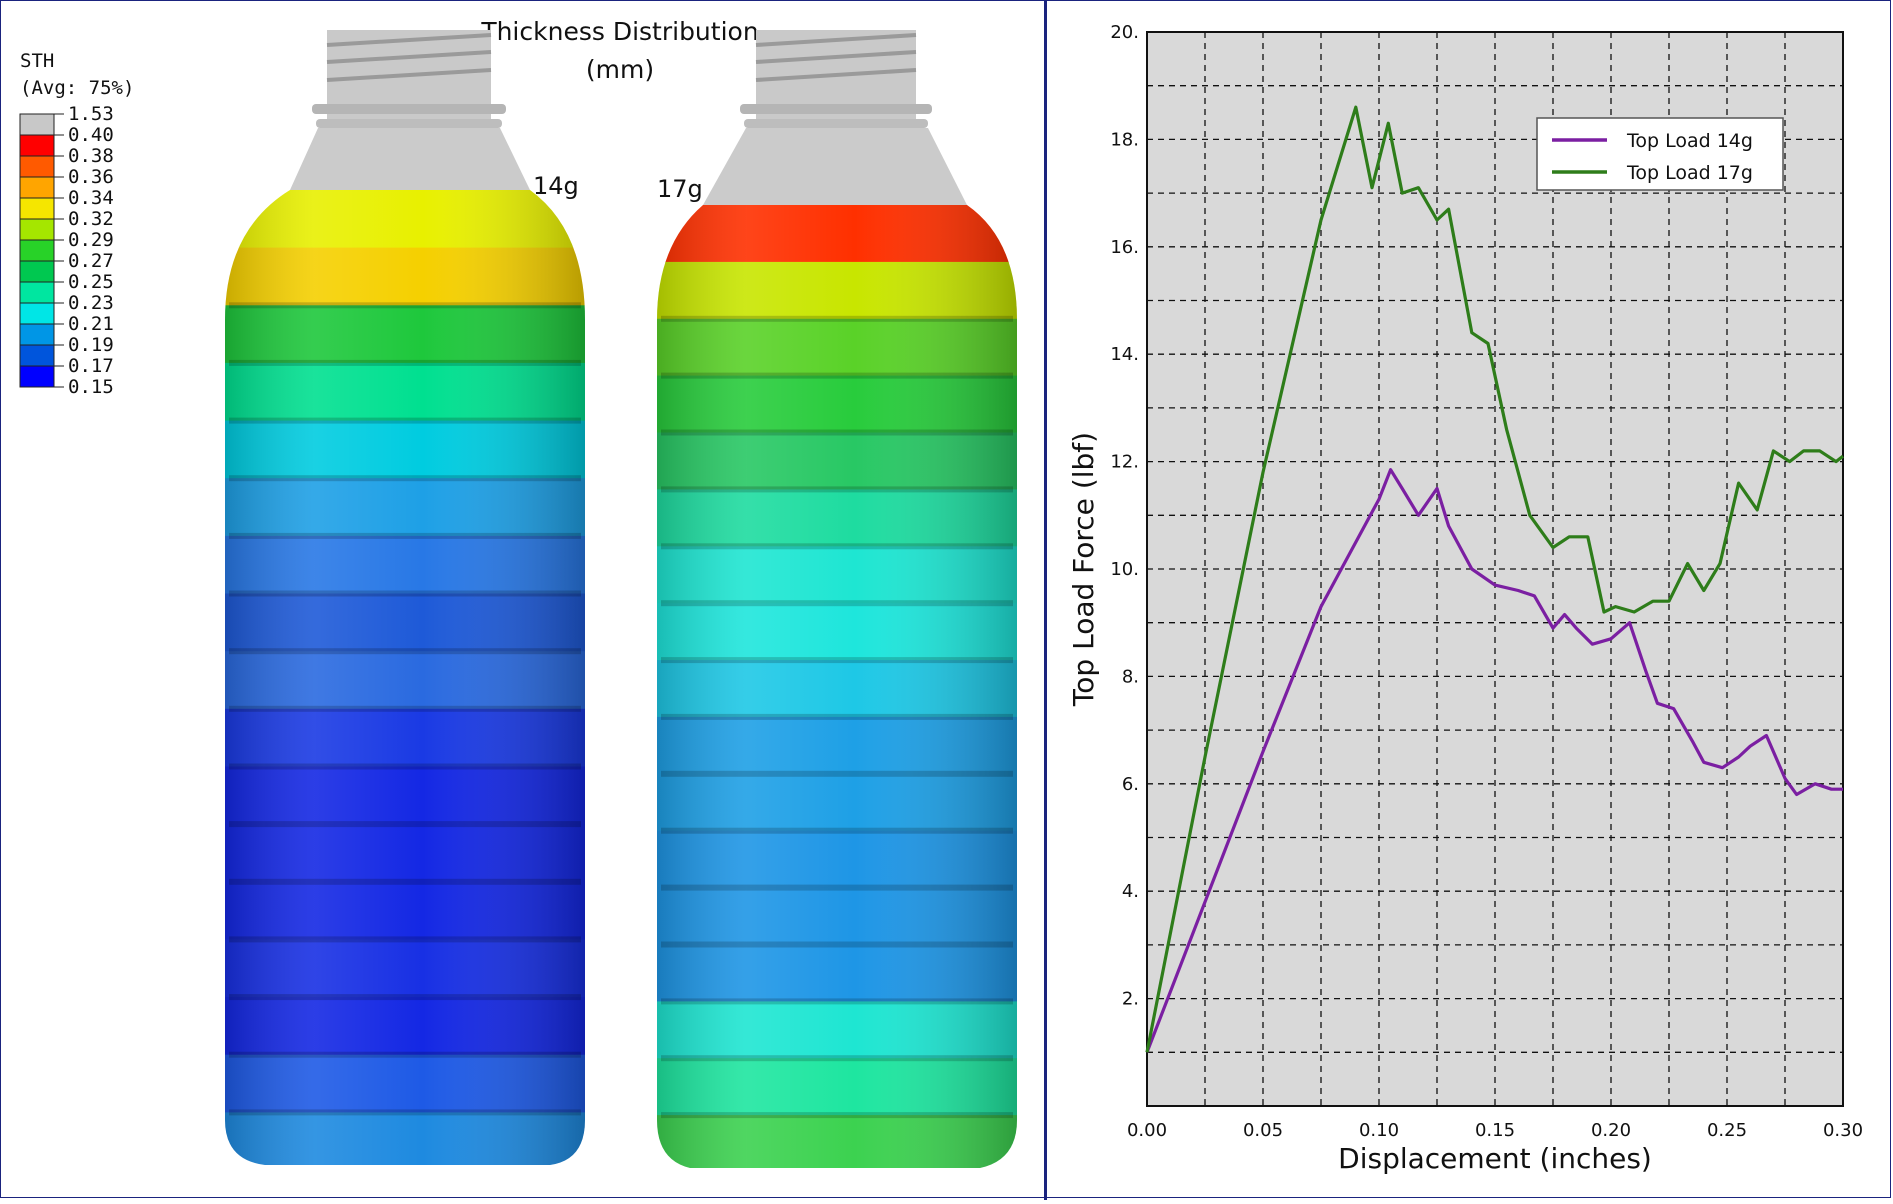 Image resolution: width=1893 pixels, height=1204 pixels. I want to click on x-tick-label: 0.20, so click(1611, 1130).